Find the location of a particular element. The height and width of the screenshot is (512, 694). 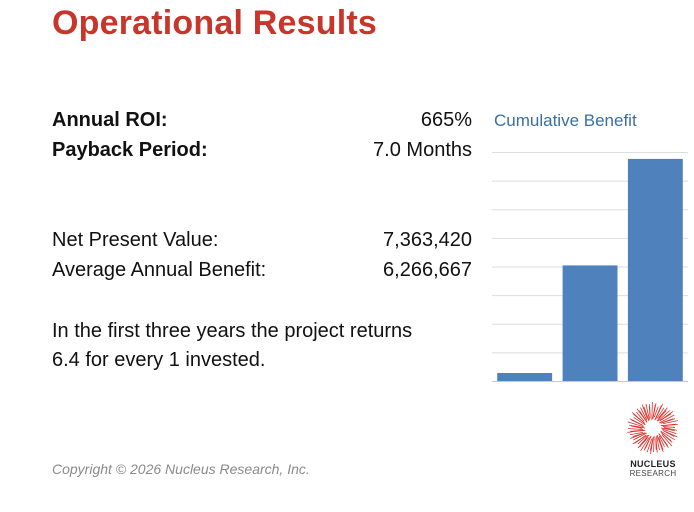

nucleus-research-logo: NUCLEUS RESEARCH is located at coordinates (653, 439).